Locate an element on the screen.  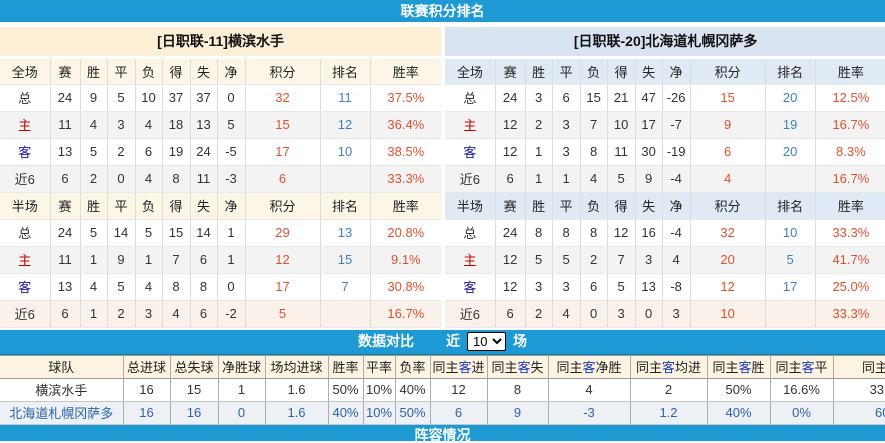
compare-cell: 1.2 is located at coordinates (669, 413).